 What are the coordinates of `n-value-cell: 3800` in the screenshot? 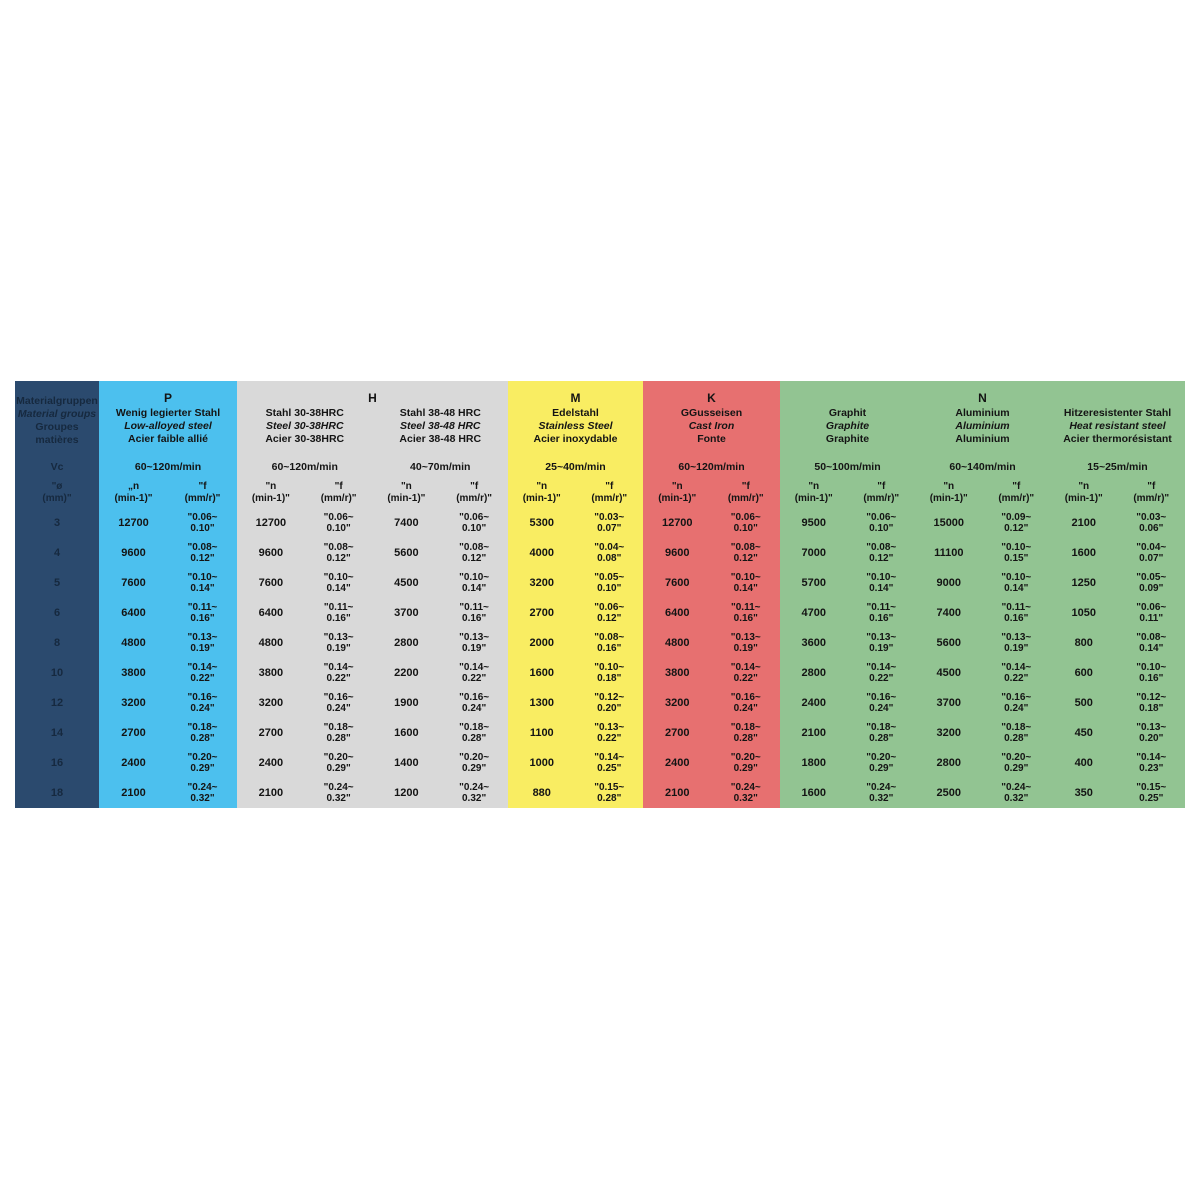 It's located at (271, 673).